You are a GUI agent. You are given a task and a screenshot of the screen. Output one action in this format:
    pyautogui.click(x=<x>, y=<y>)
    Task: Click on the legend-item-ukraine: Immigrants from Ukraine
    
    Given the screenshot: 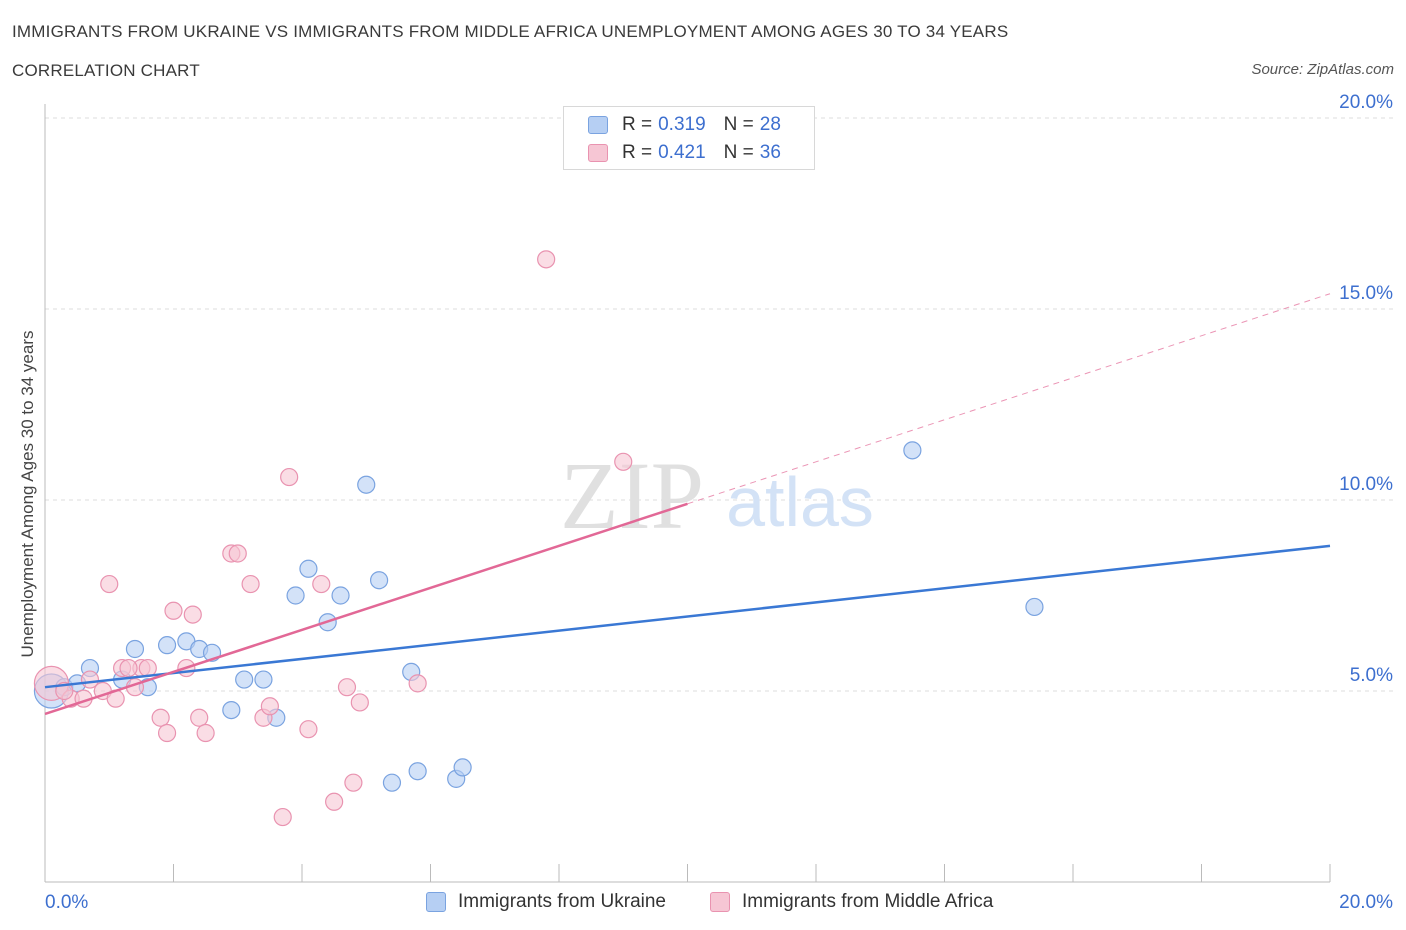 What is the action you would take?
    pyautogui.click(x=546, y=902)
    